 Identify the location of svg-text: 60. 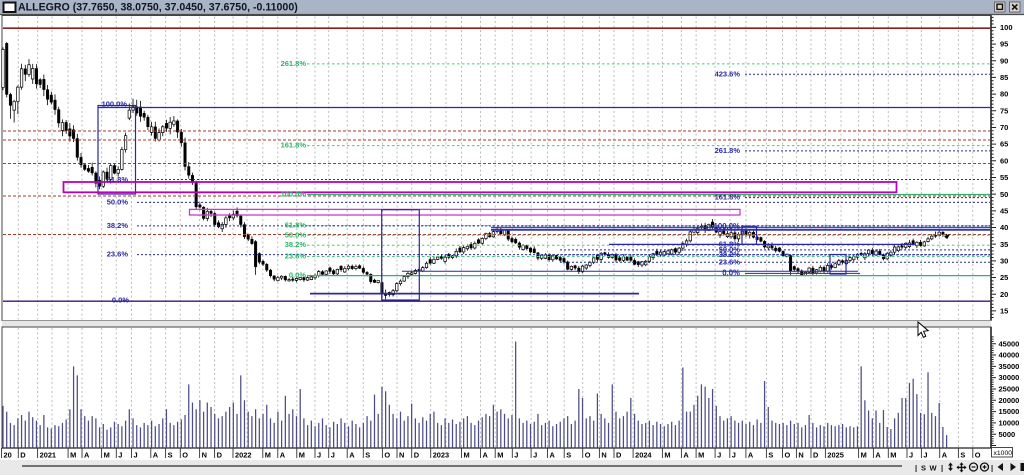
(1004, 160).